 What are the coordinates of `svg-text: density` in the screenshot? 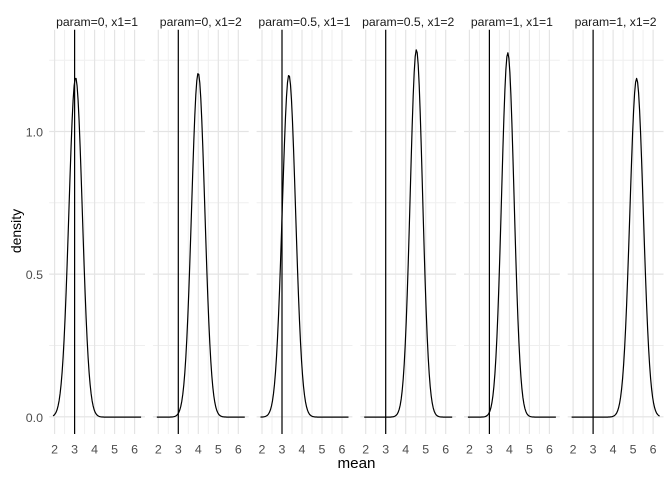 It's located at (16, 231).